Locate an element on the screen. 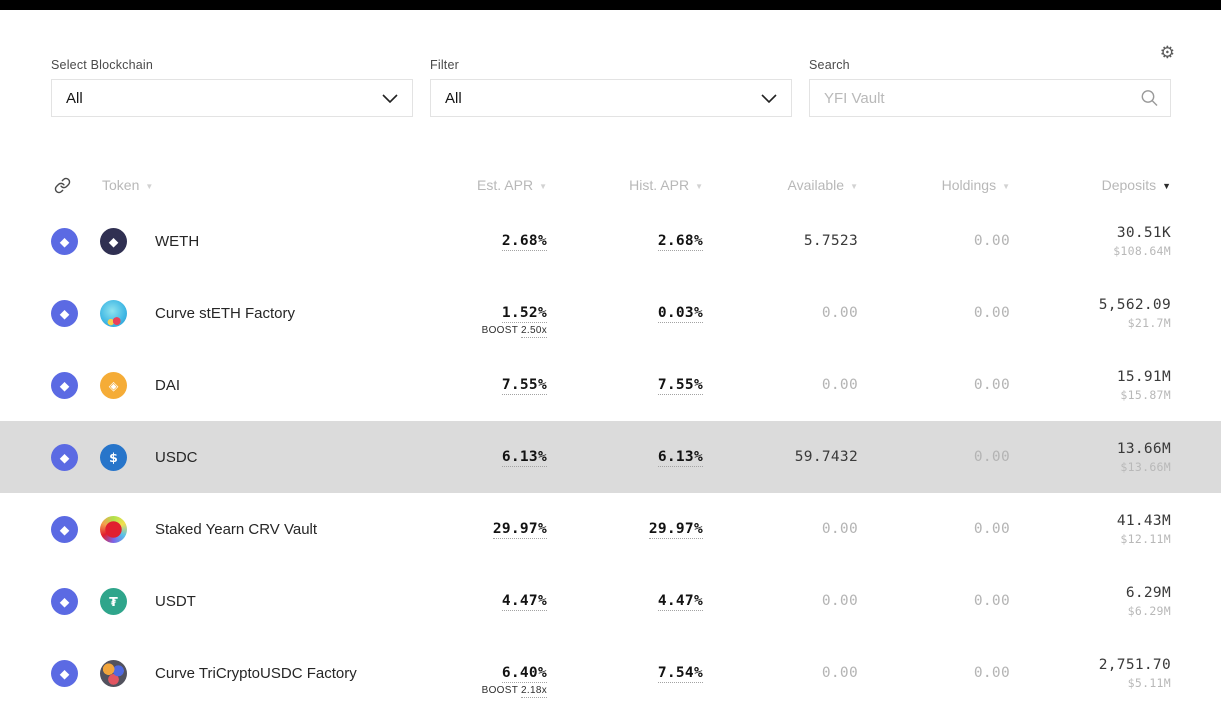  row-icons: ◆ ◈ is located at coordinates (103, 385).